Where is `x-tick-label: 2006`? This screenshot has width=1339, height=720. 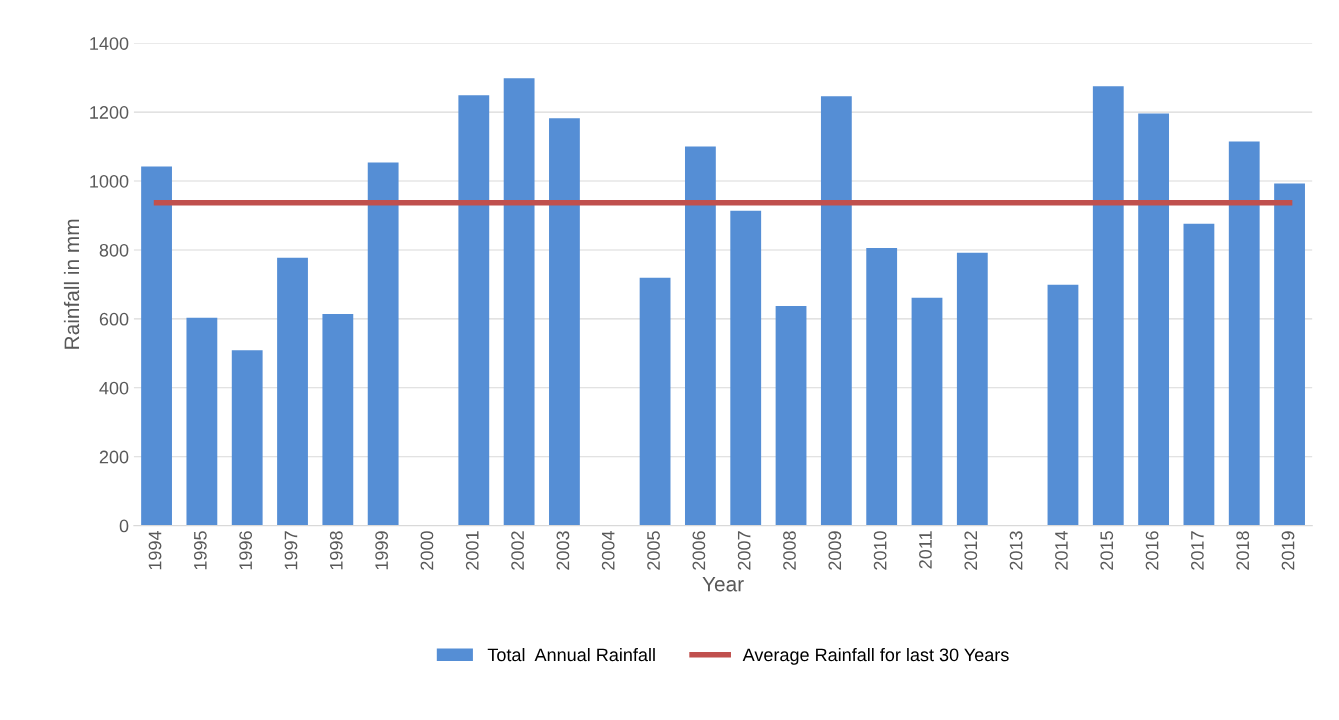 x-tick-label: 2006 is located at coordinates (699, 550).